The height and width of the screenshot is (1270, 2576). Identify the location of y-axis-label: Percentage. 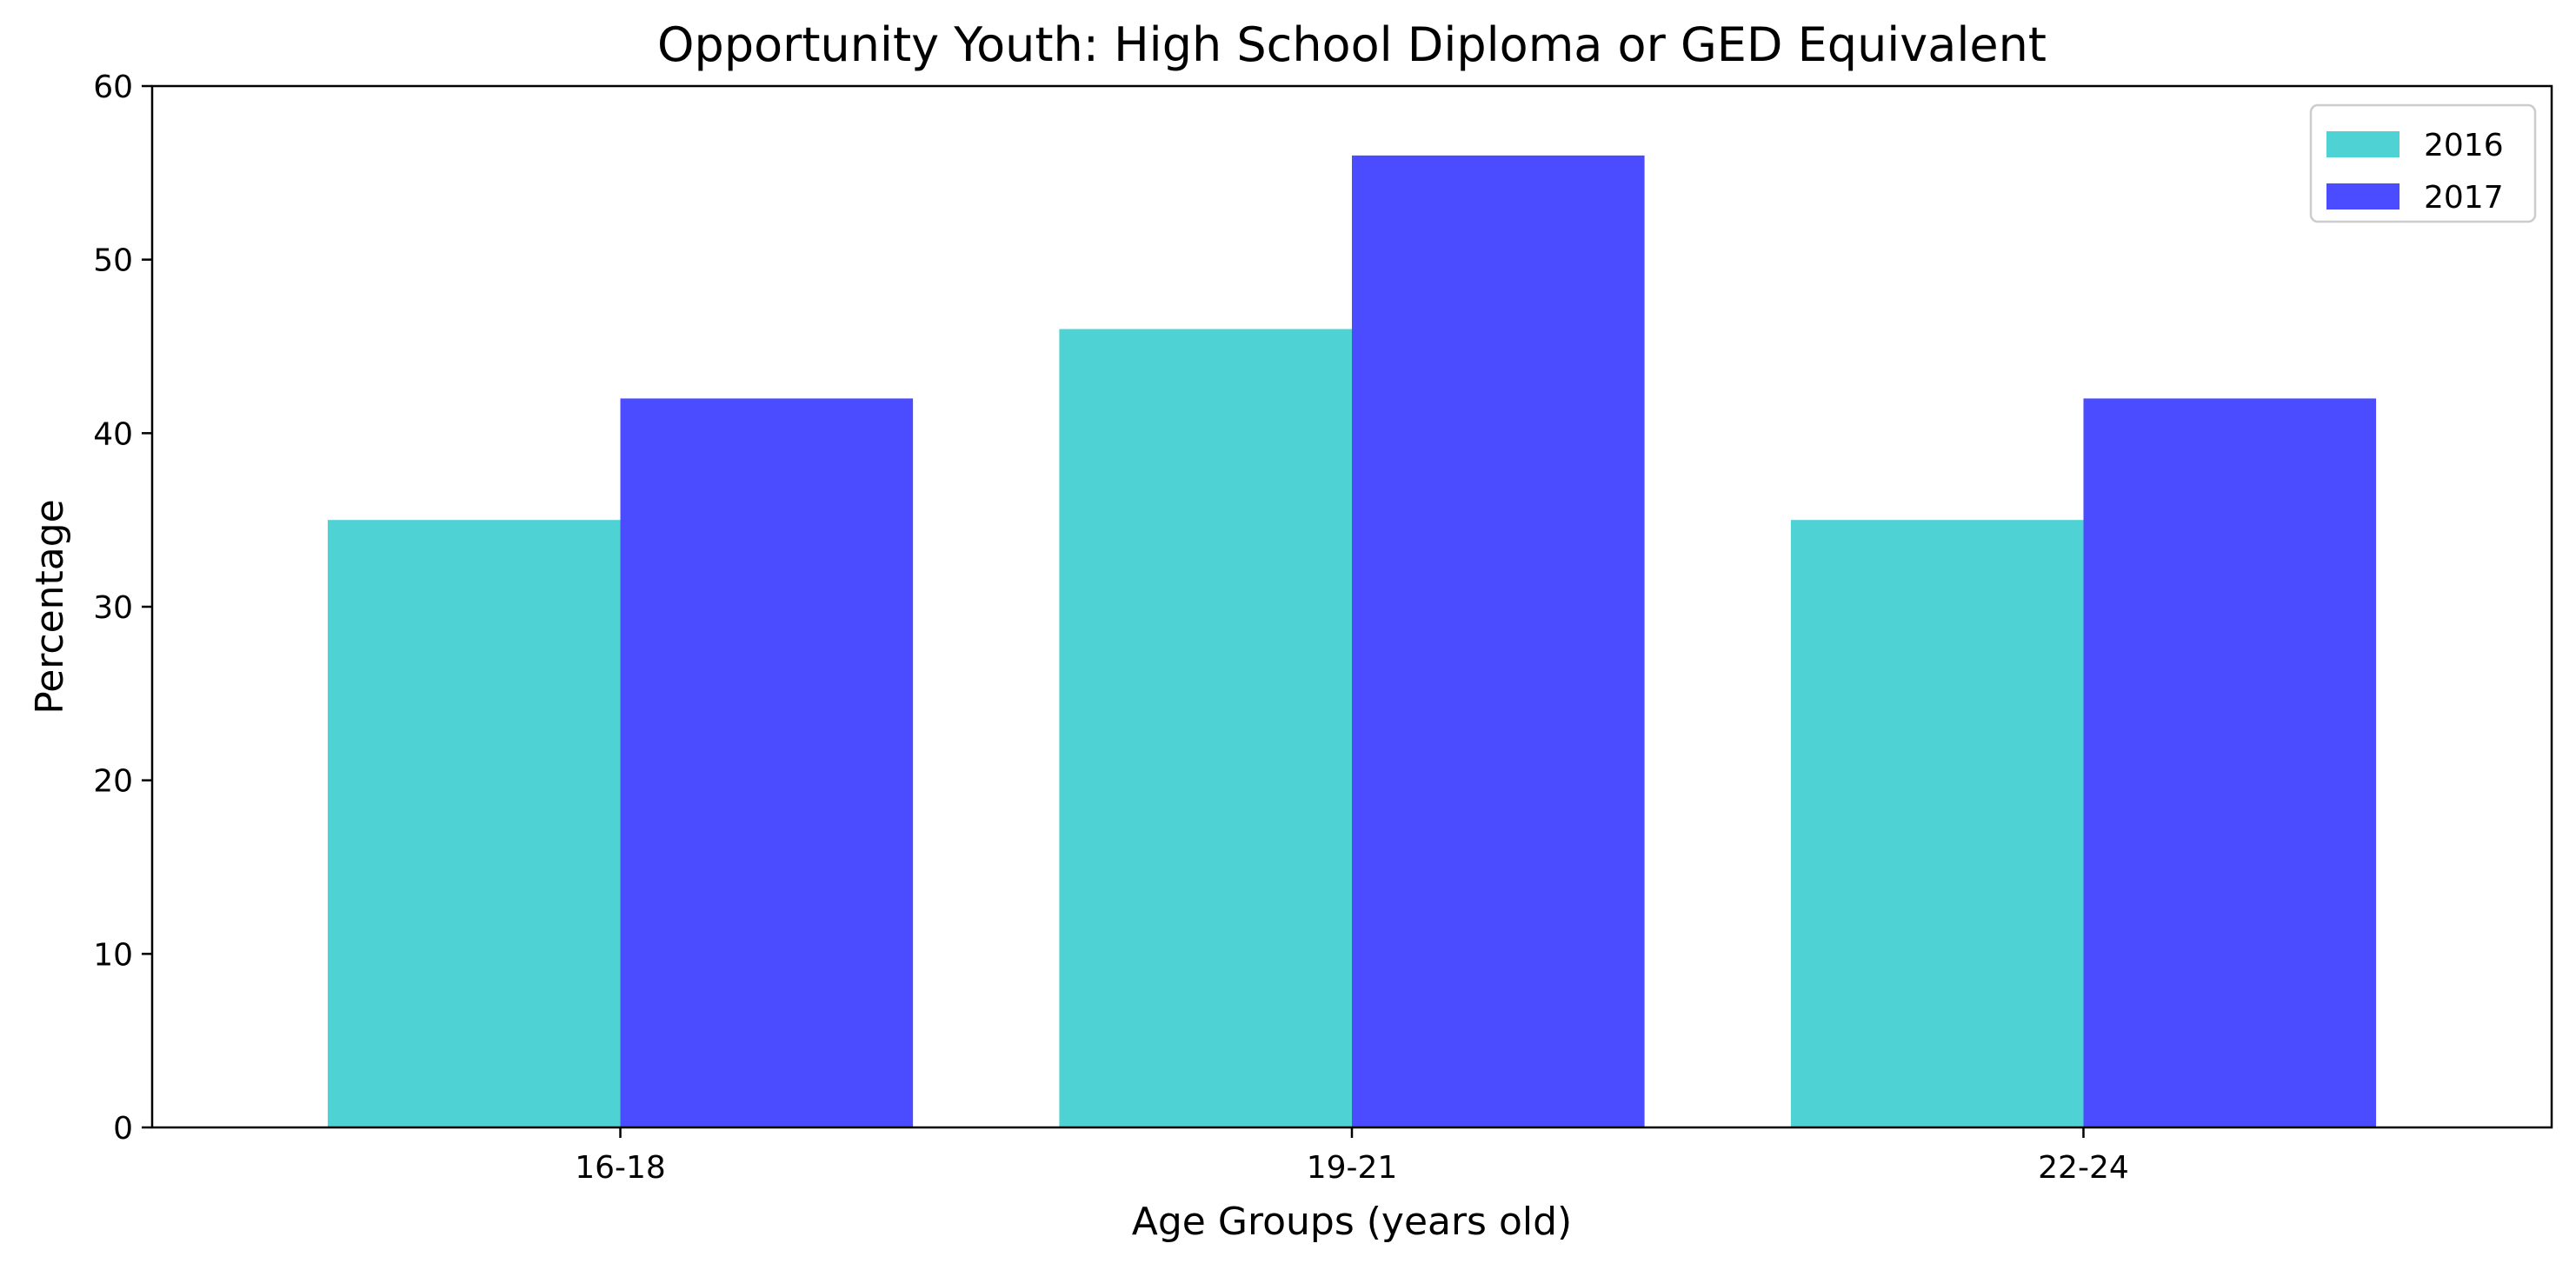
(50, 607).